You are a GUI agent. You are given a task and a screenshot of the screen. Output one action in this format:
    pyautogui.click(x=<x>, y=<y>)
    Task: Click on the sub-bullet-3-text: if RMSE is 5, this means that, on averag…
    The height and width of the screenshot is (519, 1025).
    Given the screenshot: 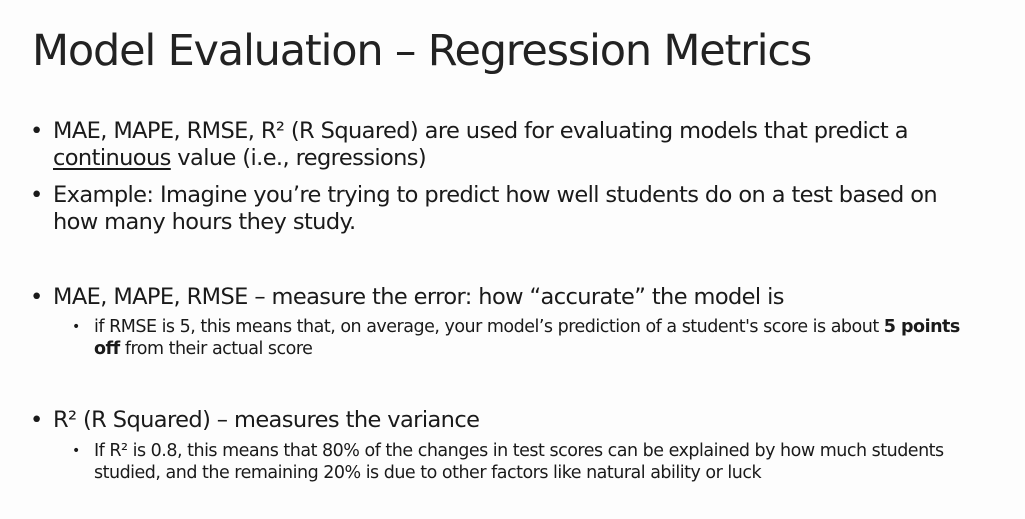 What is the action you would take?
    pyautogui.click(x=529, y=338)
    